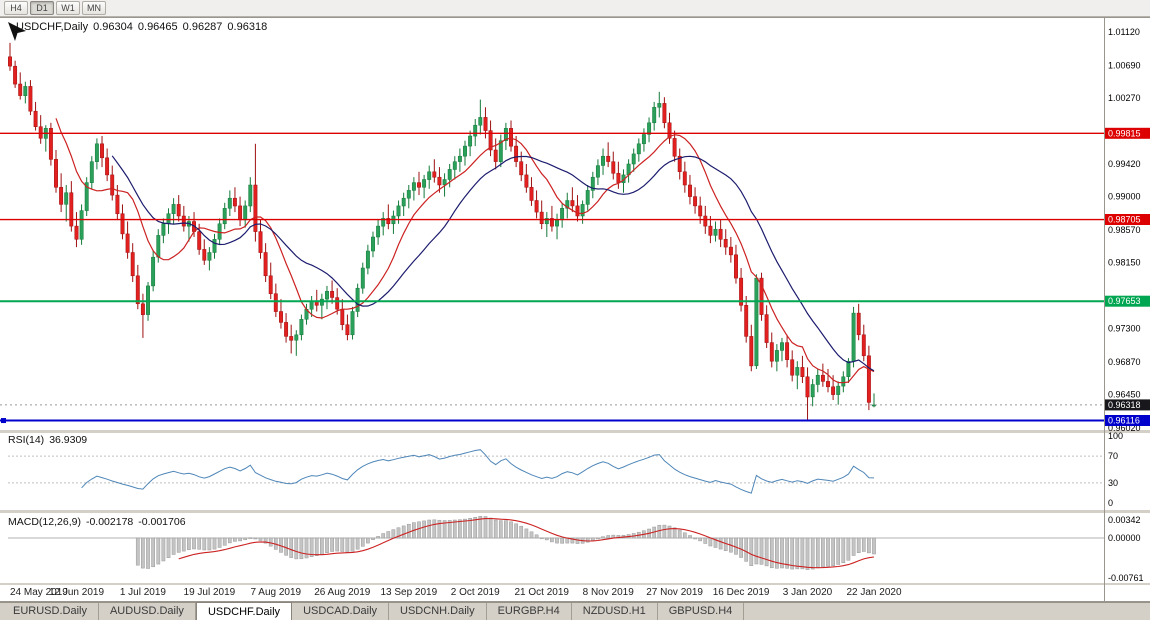  Describe the element at coordinates (1124, 301) in the screenshot. I see `svg-text: 0.97653` at that location.